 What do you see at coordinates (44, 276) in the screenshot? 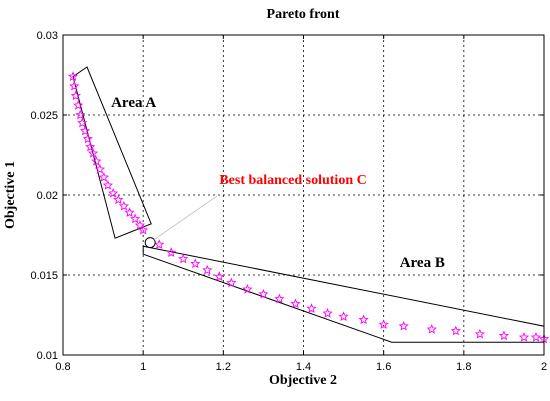
I see `y-tick-label: 0.015` at bounding box center [44, 276].